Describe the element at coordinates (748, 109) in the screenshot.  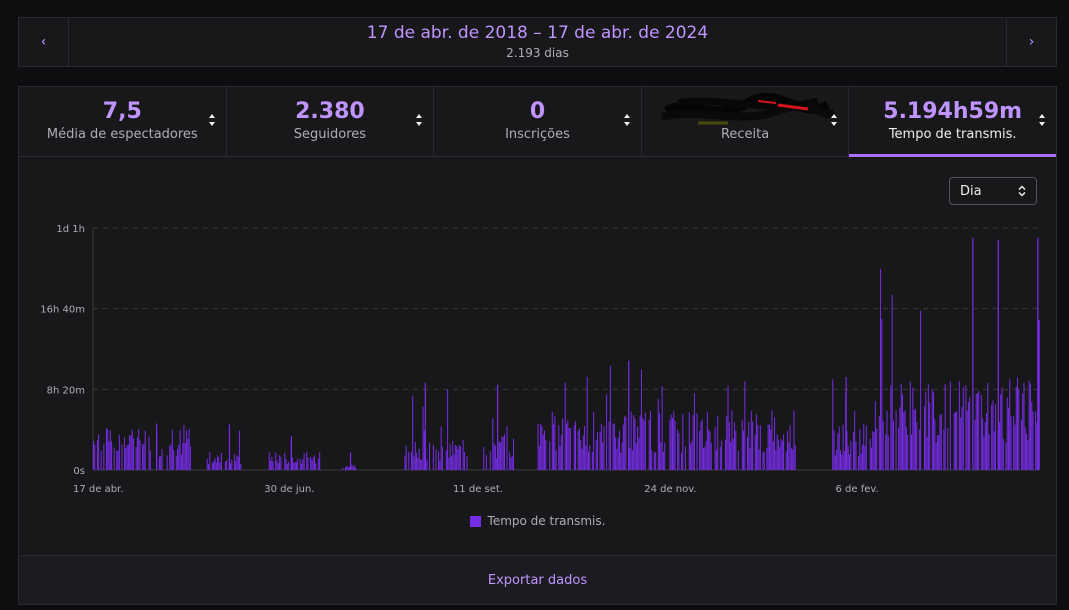
I see `redaction-scribble` at that location.